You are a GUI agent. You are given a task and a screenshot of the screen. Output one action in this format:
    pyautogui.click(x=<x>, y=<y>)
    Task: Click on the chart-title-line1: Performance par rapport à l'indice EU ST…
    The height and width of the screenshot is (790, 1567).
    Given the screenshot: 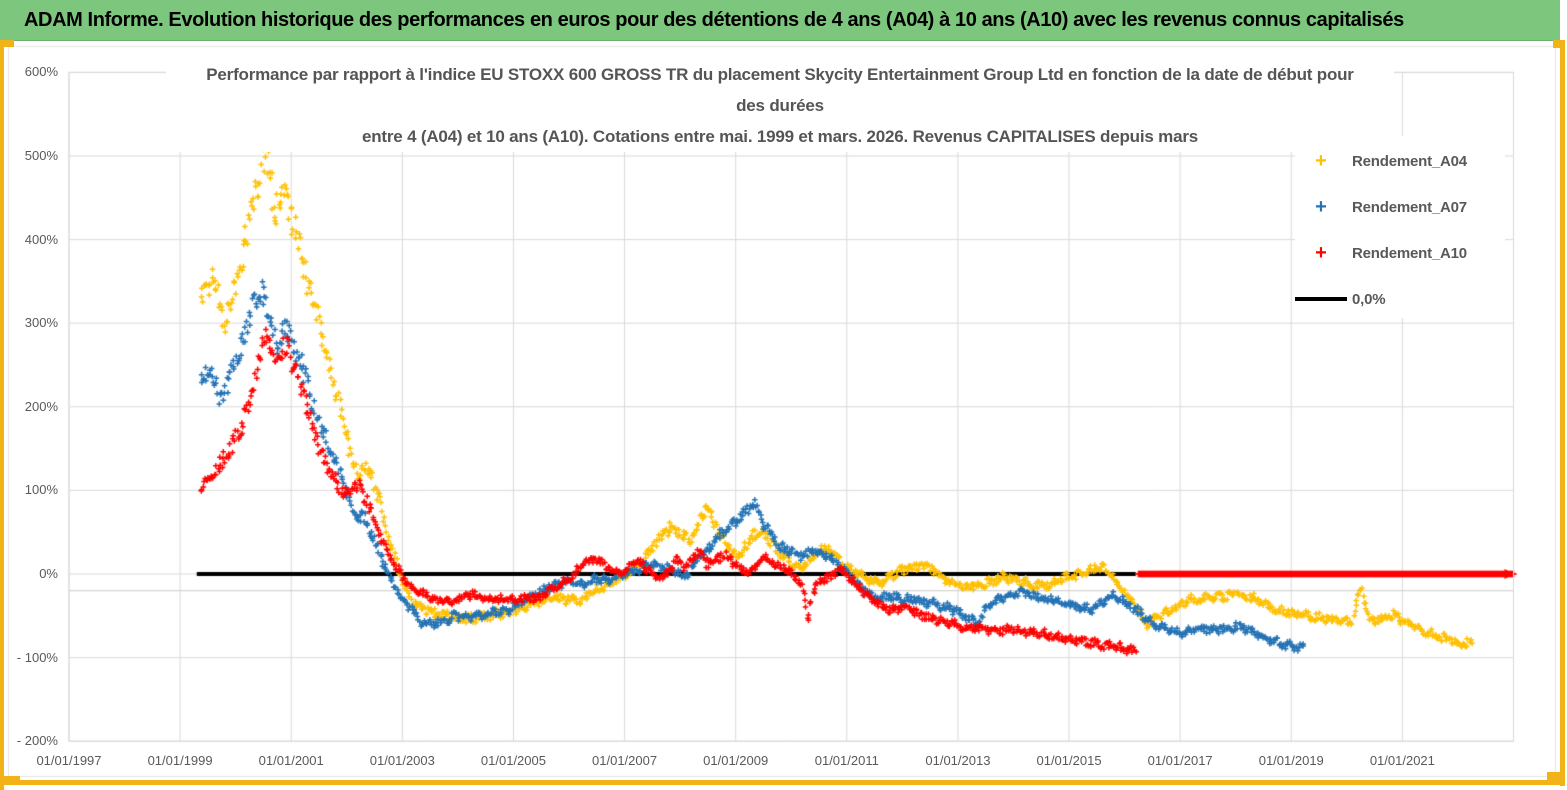 What is the action you would take?
    pyautogui.click(x=780, y=74)
    